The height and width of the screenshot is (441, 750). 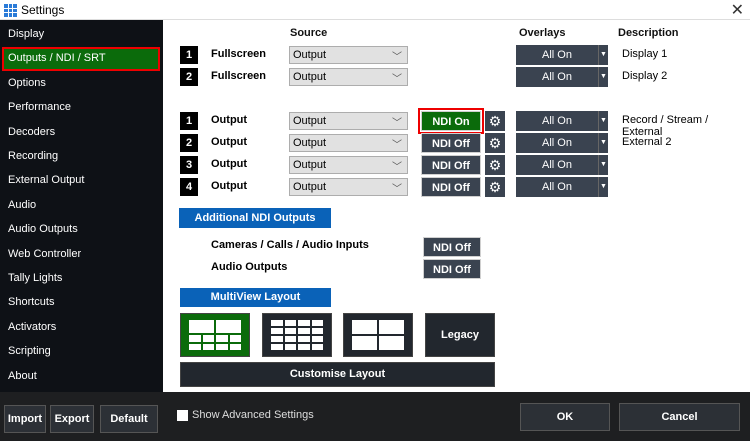 I want to click on row-description: Display 1, so click(x=645, y=54).